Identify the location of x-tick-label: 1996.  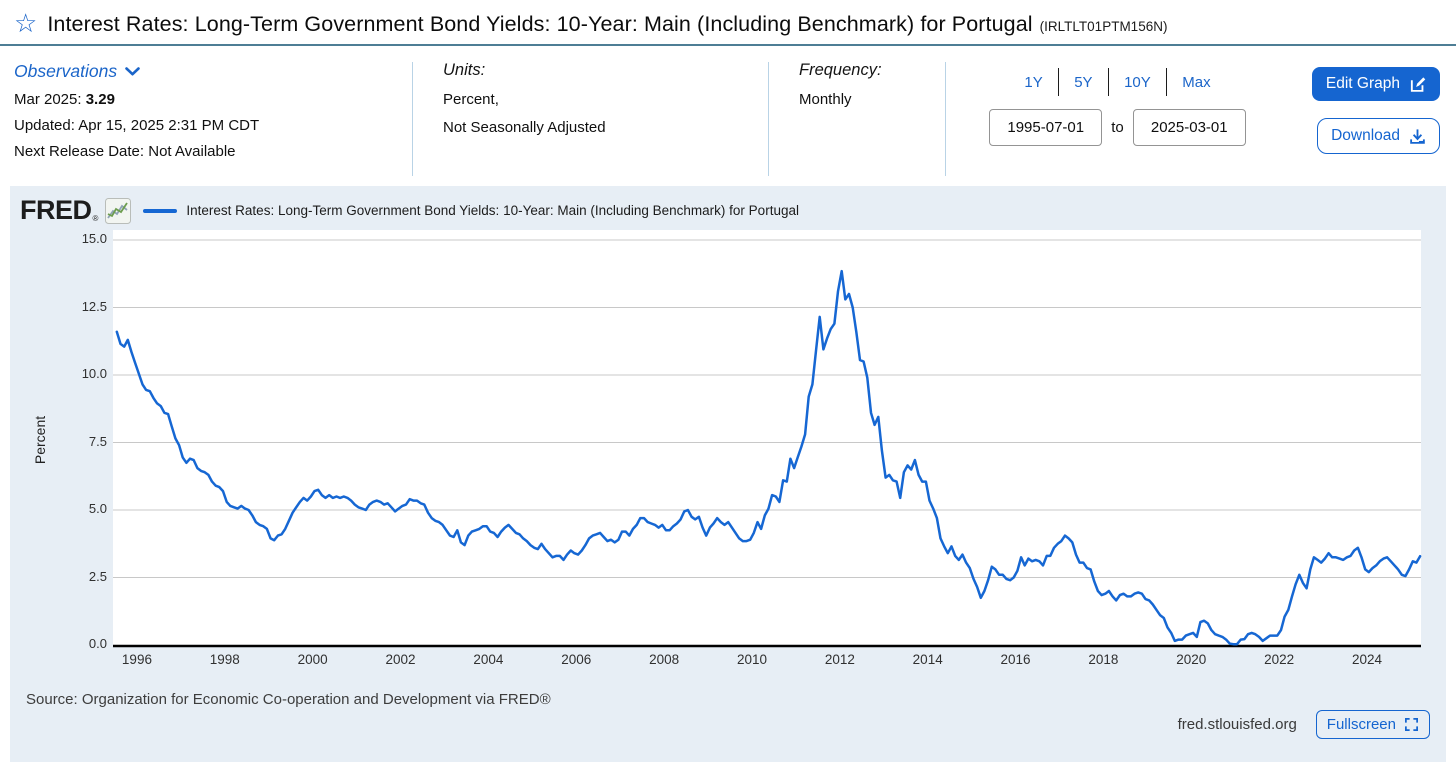
(136, 659).